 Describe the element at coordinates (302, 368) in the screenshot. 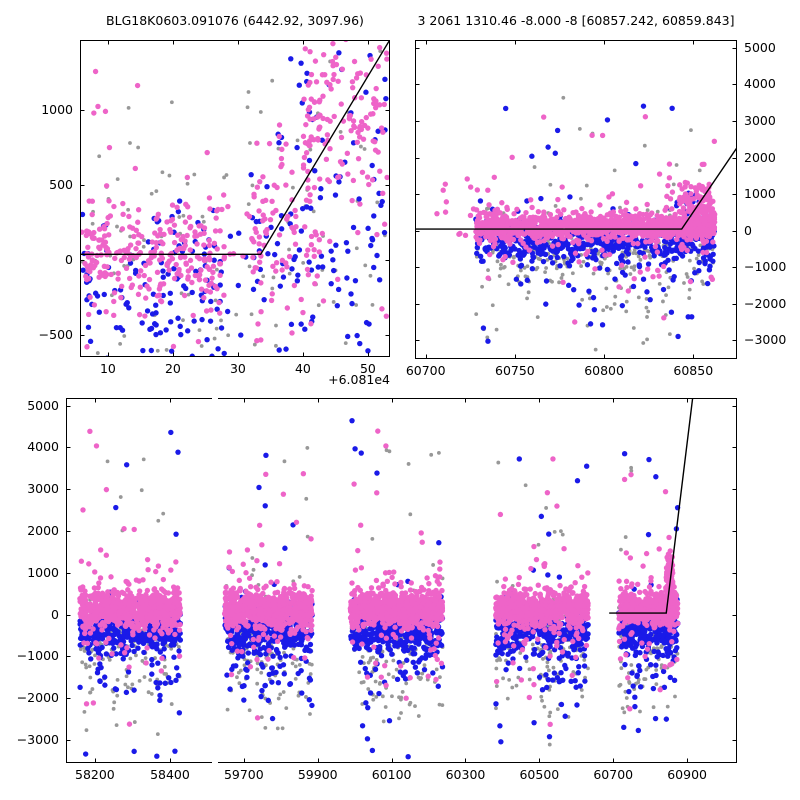

I see `x-tick-label: 40` at that location.